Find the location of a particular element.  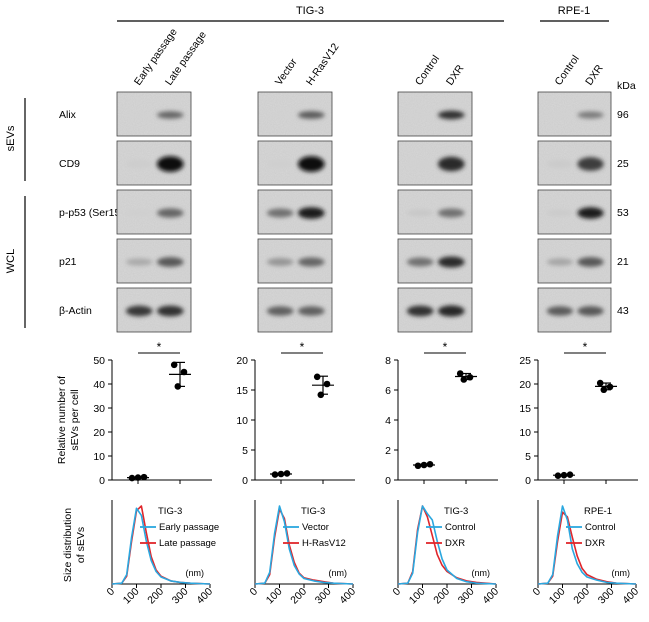

y-axis-title: Size distributionof sEVs is located at coordinates (74, 545).